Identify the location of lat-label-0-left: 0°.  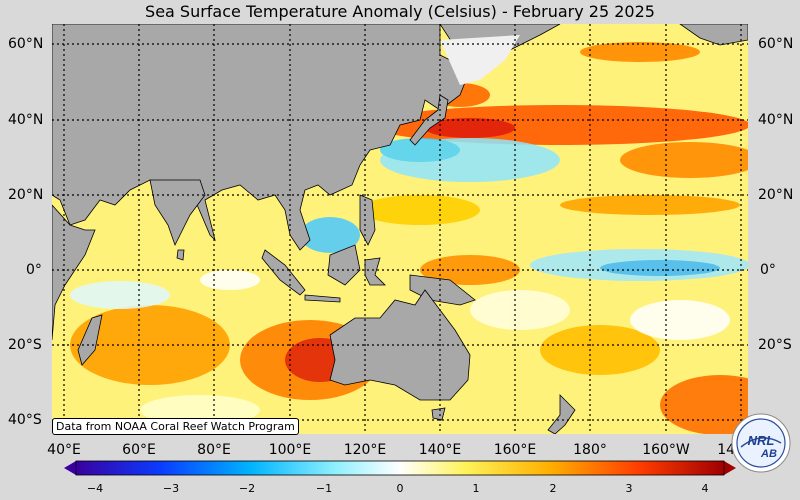
(34, 270).